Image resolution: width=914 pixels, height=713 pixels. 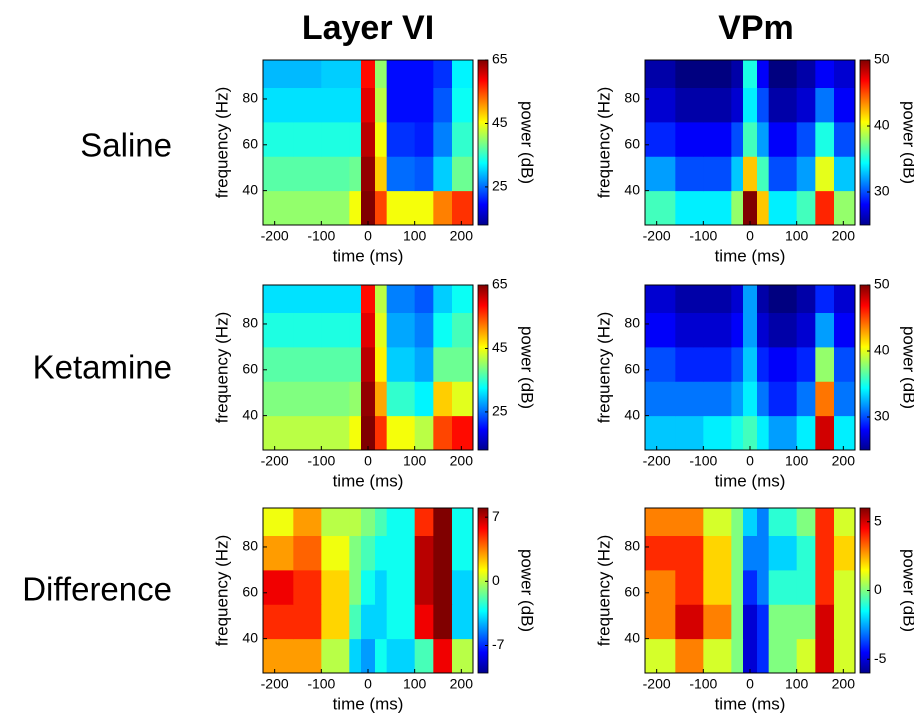 I want to click on row-label: Difference, so click(x=97, y=589).